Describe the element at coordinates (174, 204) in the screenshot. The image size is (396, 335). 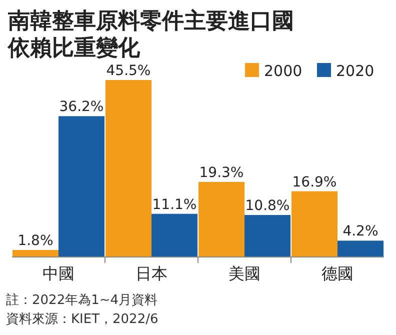
I see `data-label: 11.1%` at that location.